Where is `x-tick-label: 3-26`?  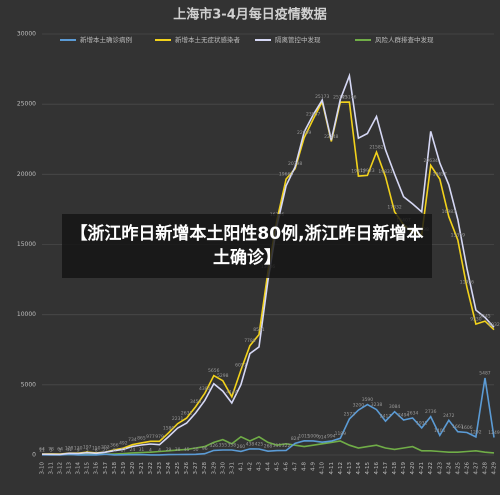
x-tick-label: 3-26 is located at coordinates (187, 468).